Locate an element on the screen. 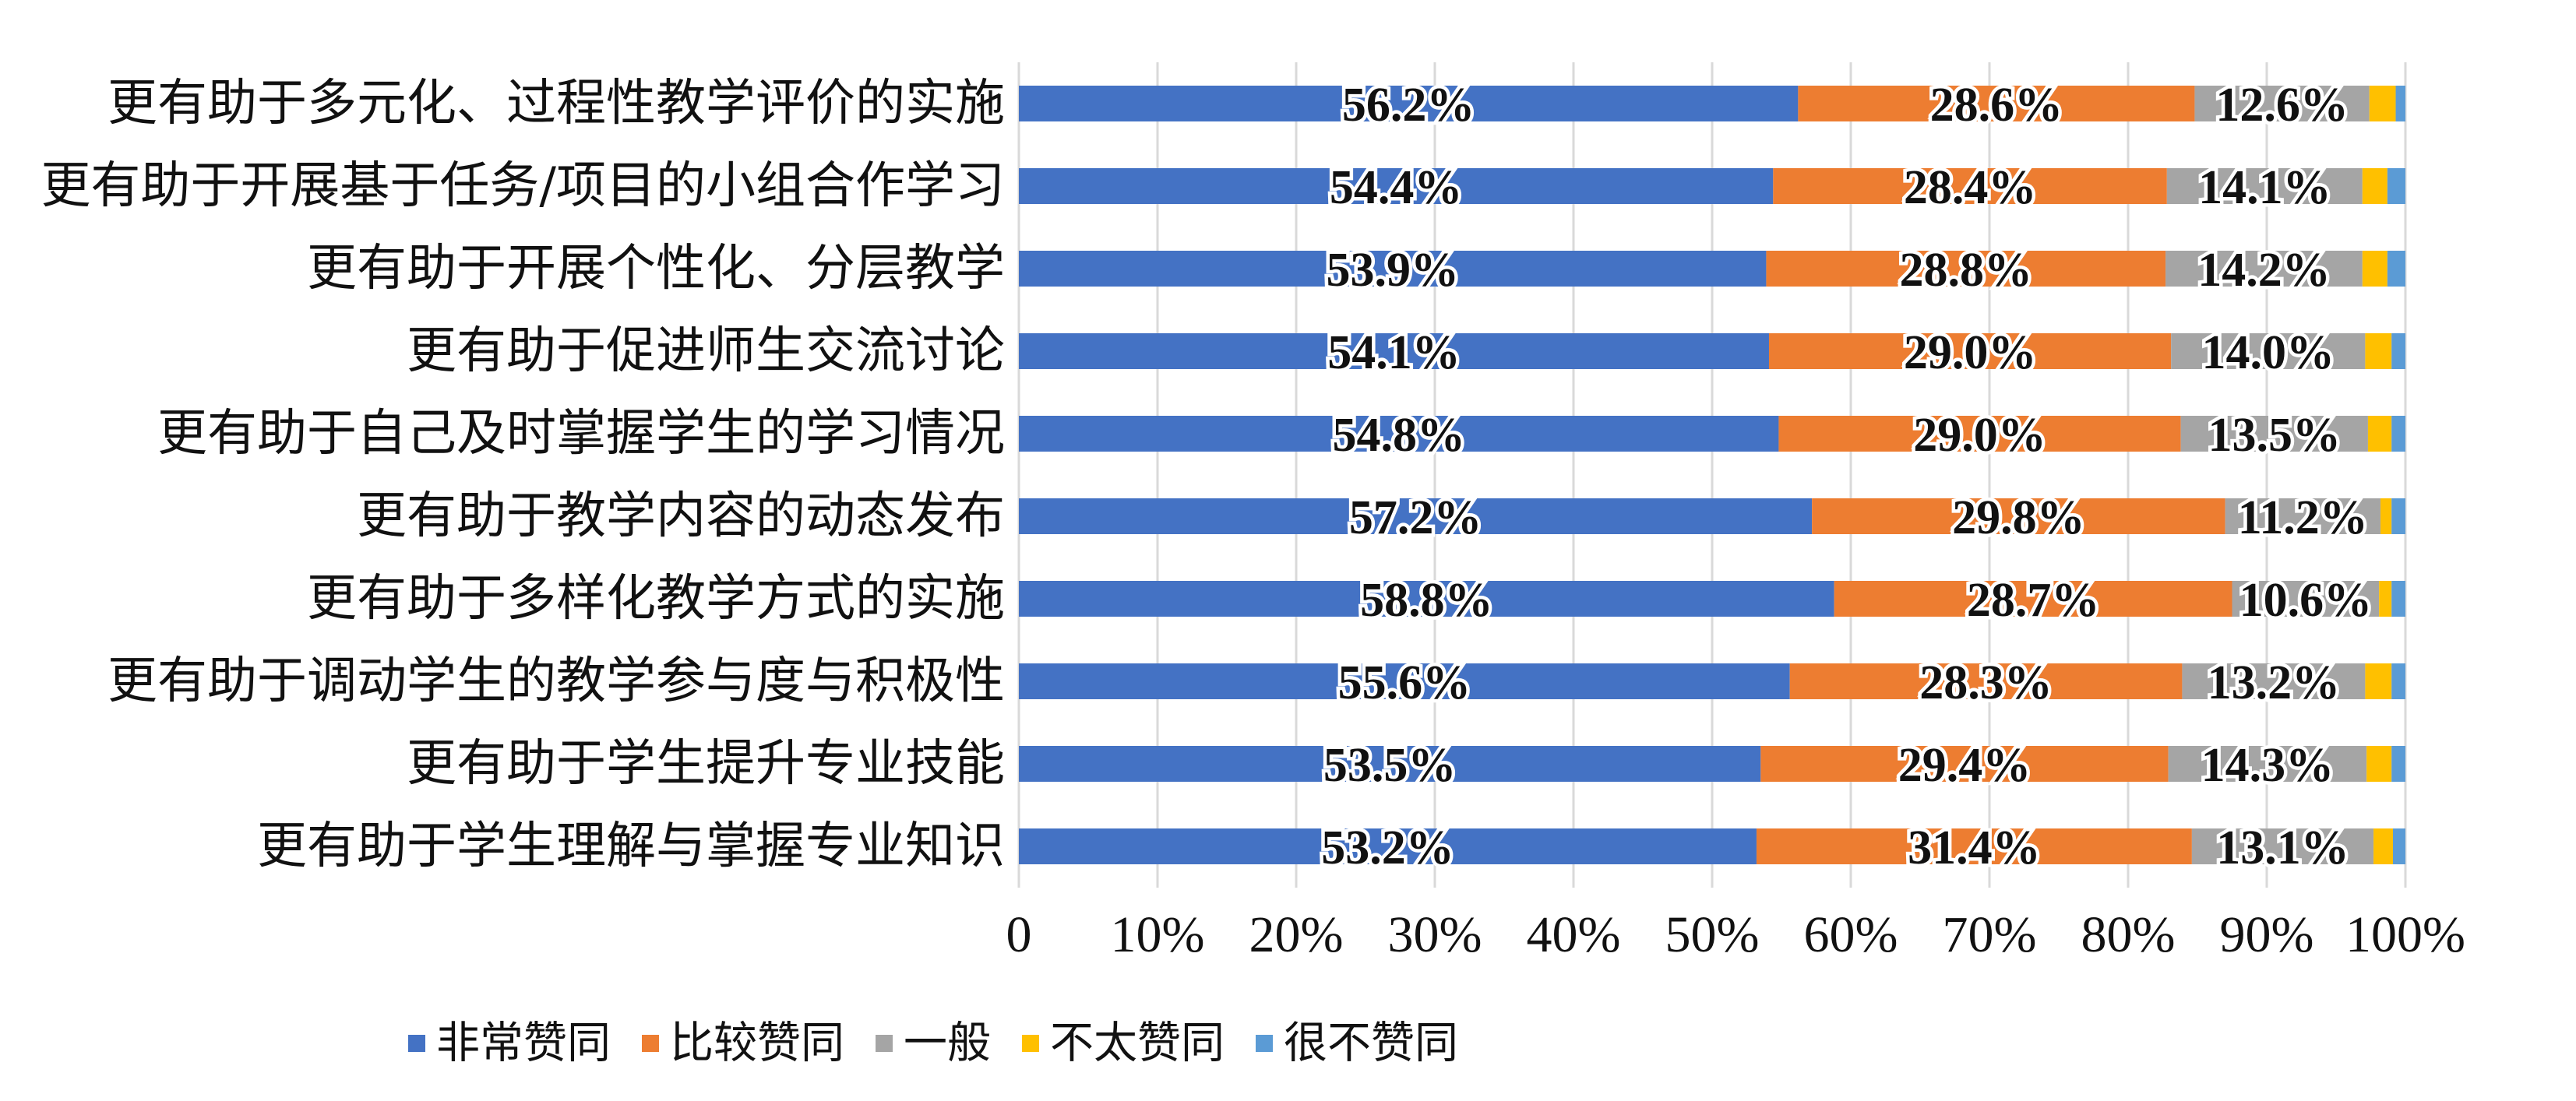 The image size is (2576, 1101). x-tick-label: 50% is located at coordinates (1712, 934).